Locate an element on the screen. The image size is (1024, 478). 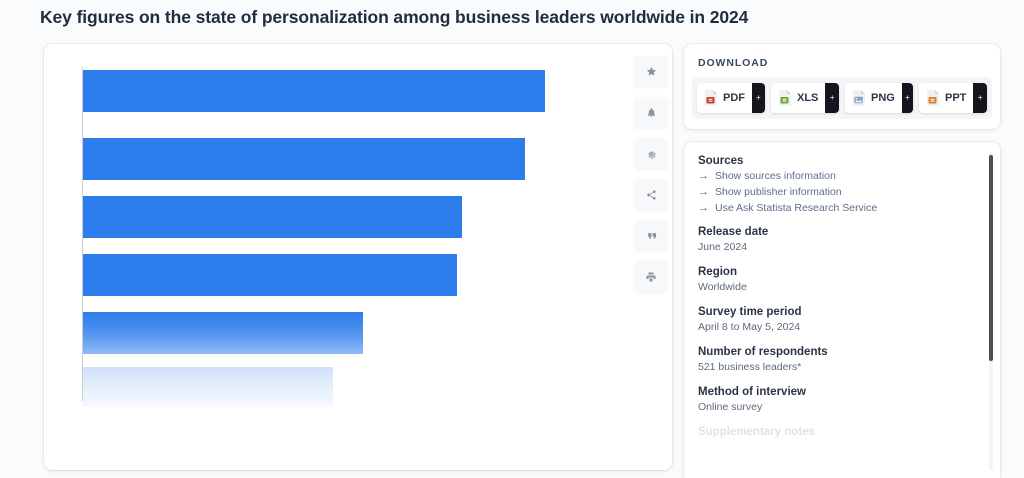
download-ppt-dropdown: + is located at coordinates (980, 98).